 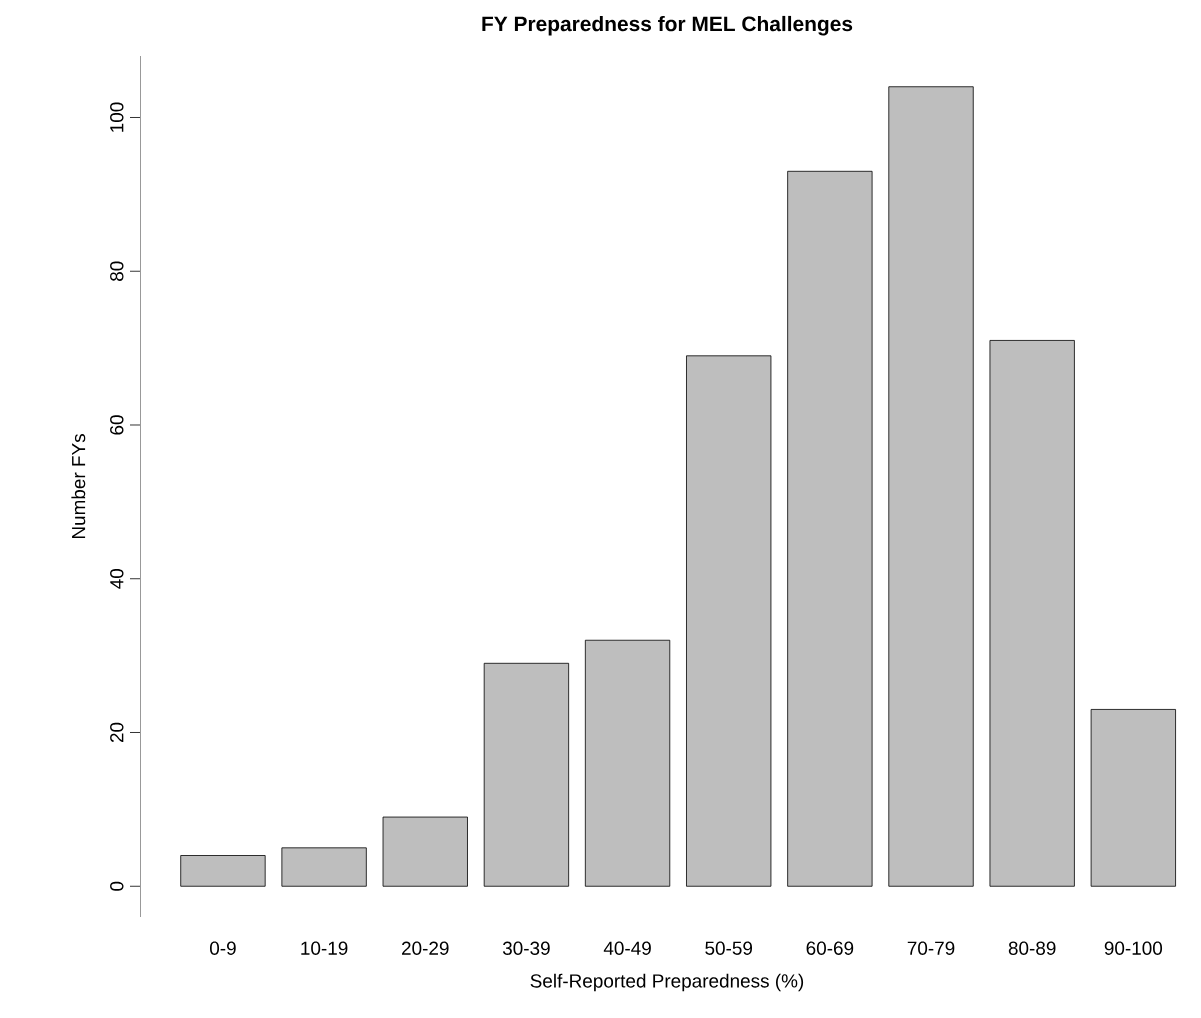 I want to click on x-tick-label: 90-100, so click(x=1133, y=948).